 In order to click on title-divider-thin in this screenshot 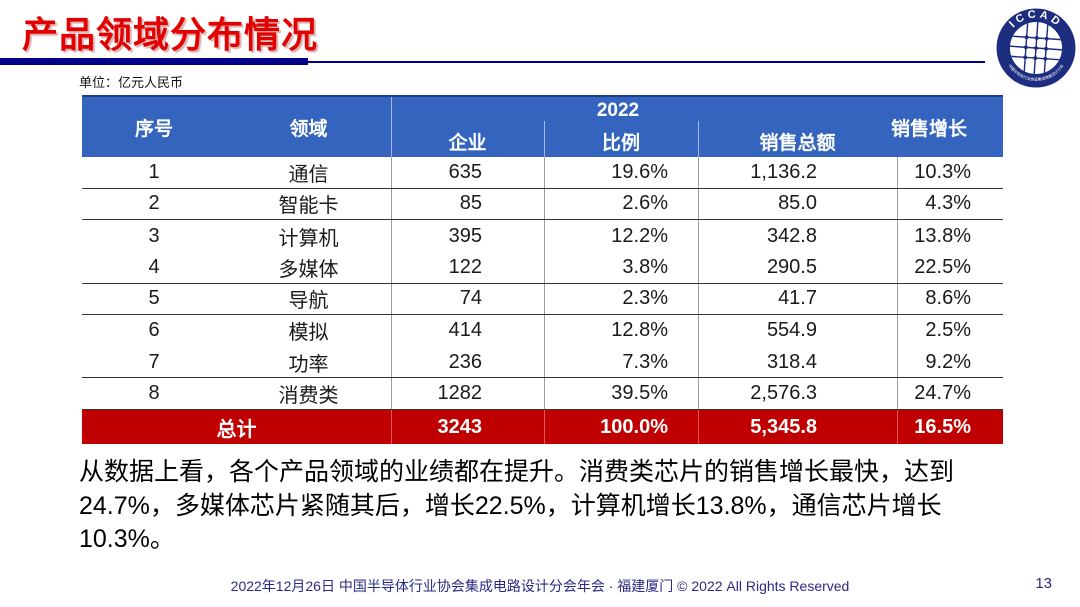, I will do `click(646, 62)`.